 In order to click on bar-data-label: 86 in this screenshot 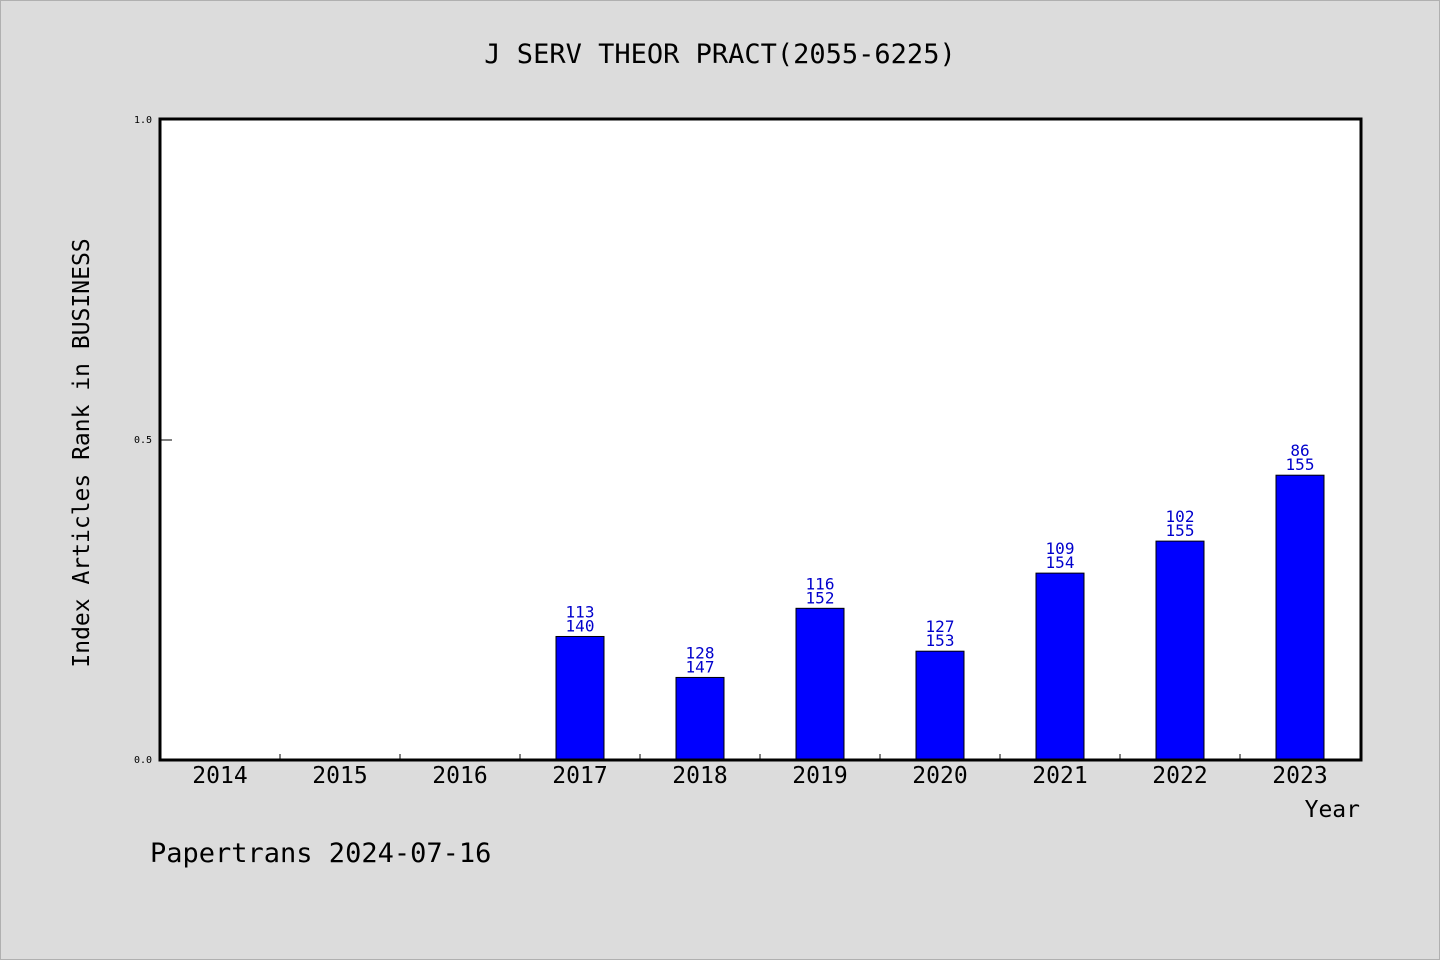, I will do `click(1299, 450)`.